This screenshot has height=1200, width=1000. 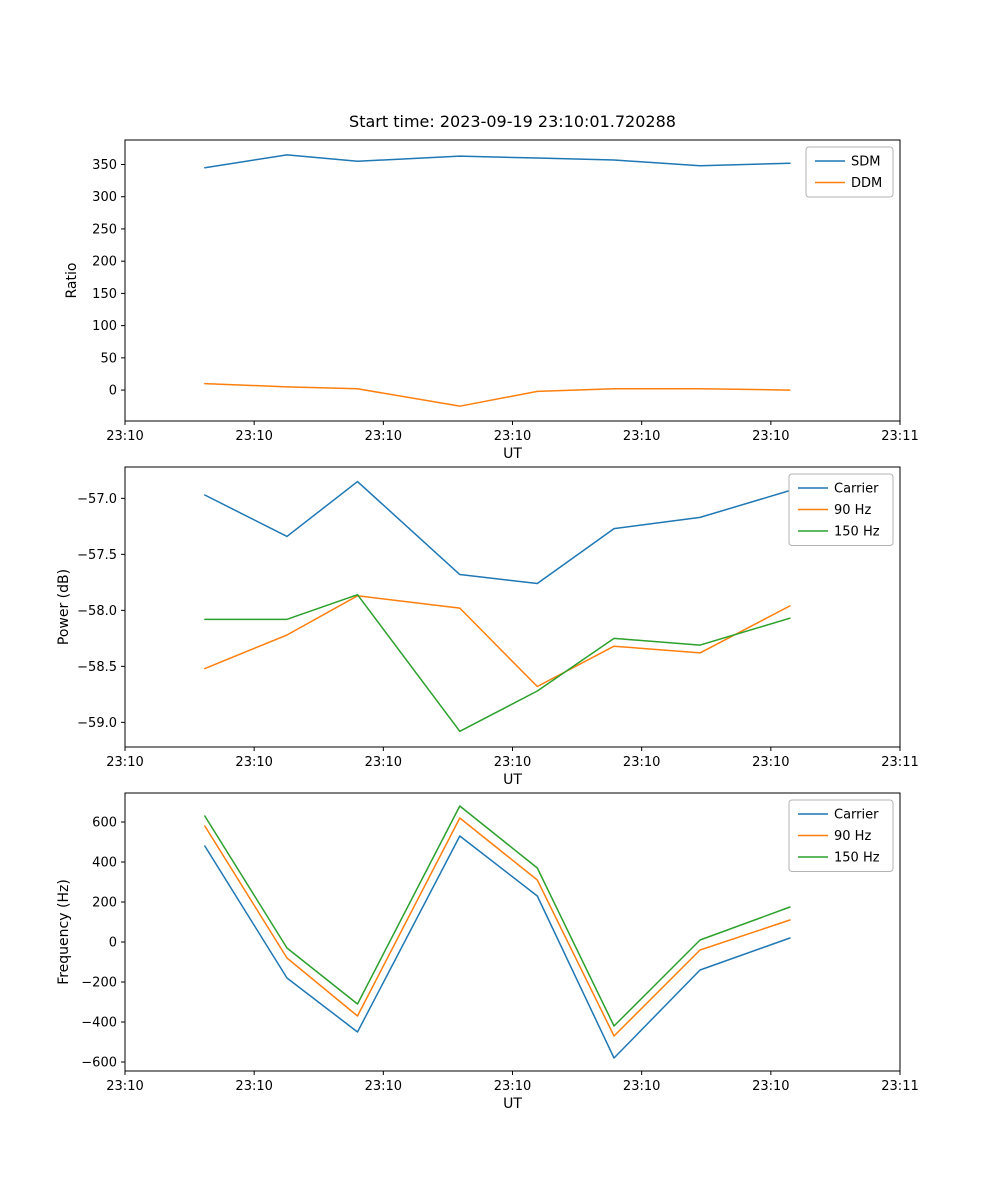 I want to click on y-tick-label: 100, so click(x=104, y=326).